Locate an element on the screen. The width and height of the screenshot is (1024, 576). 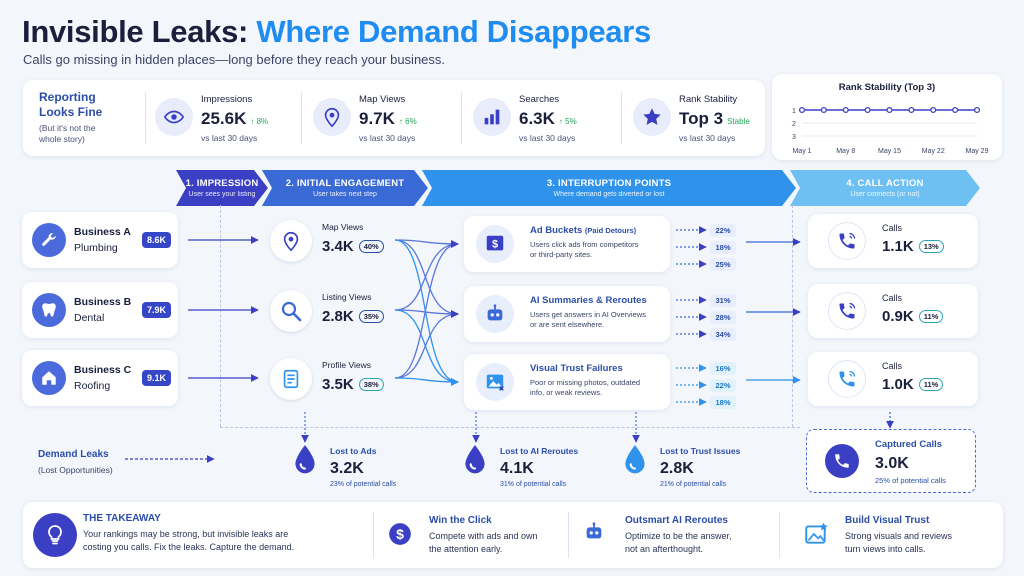
leak-note: 23% of potential calls is located at coordinates (363, 484).